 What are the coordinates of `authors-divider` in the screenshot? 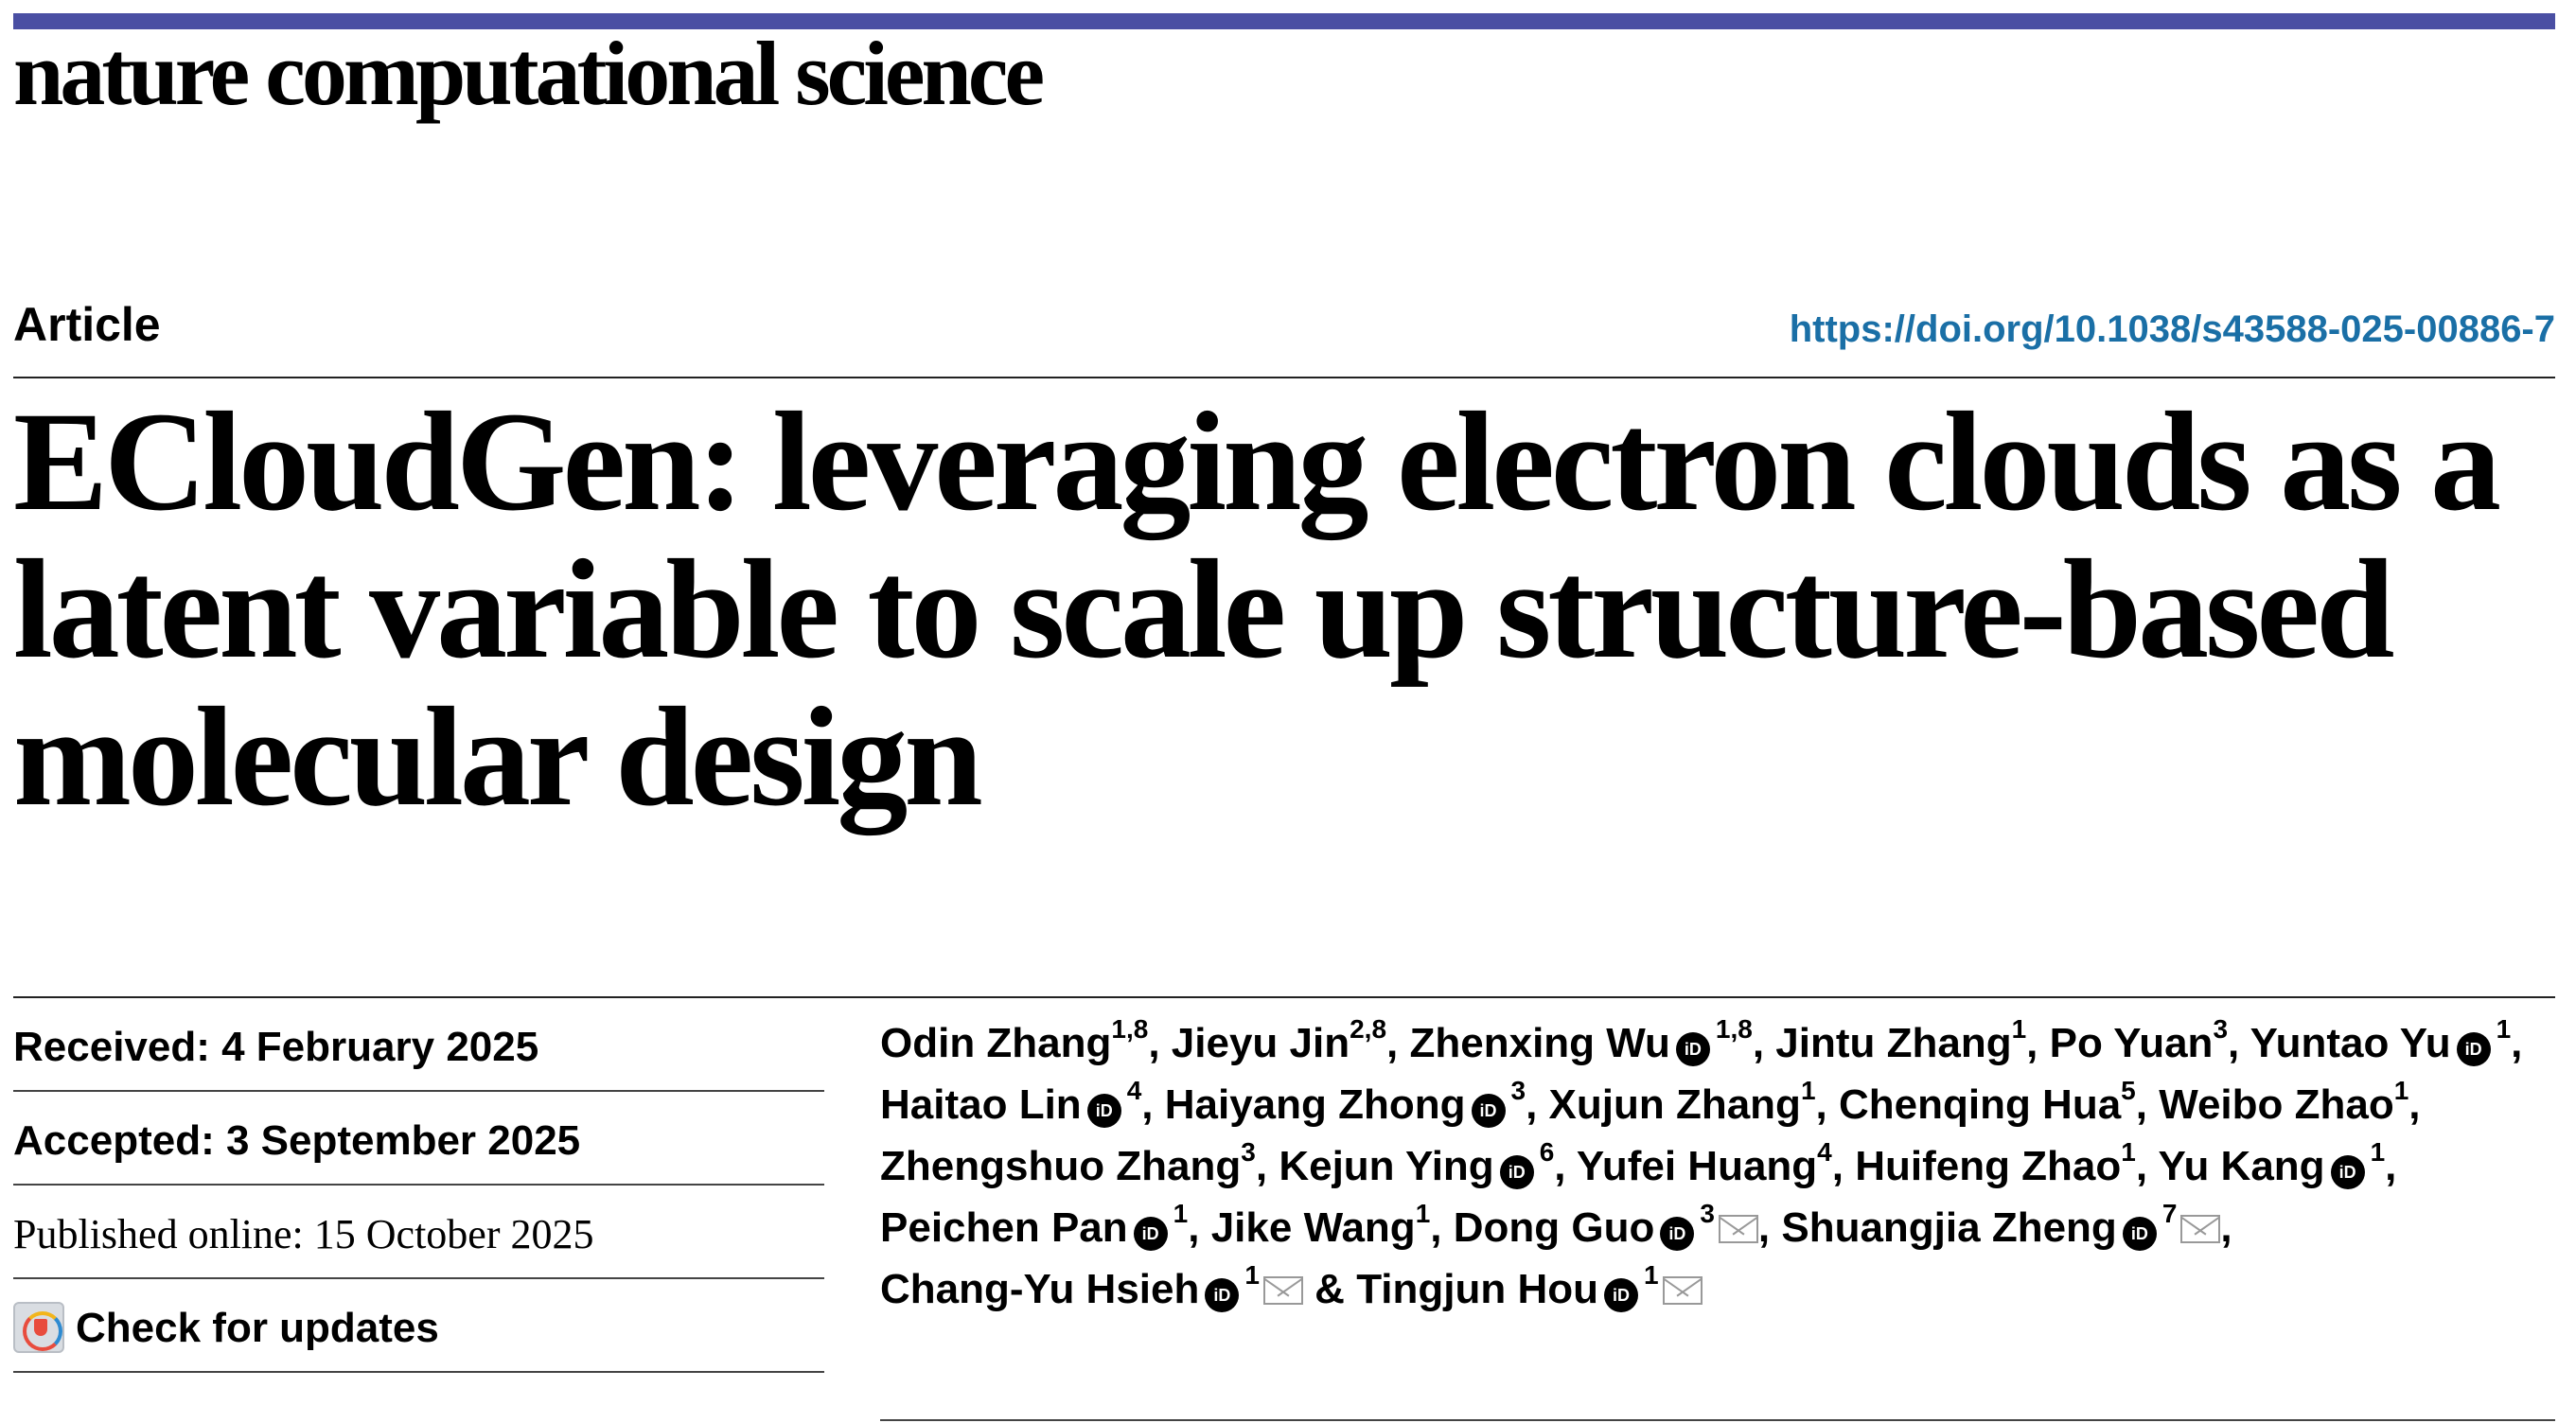 It's located at (1717, 1420).